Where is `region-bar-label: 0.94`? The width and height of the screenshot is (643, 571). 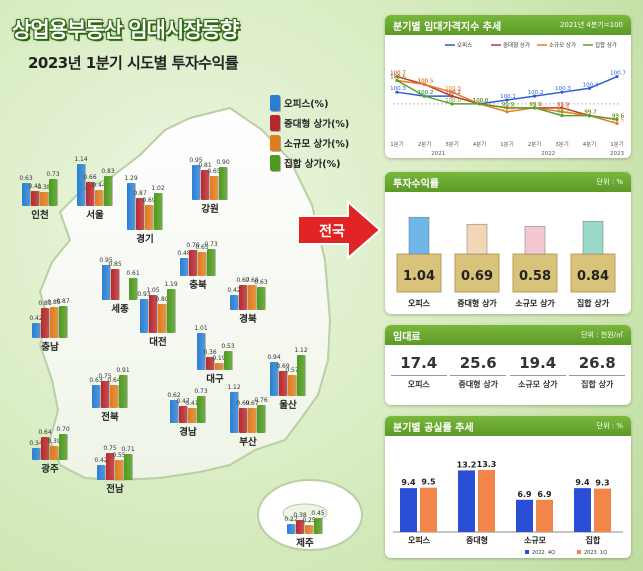
region-bar-label: 0.94 is located at coordinates (274, 357).